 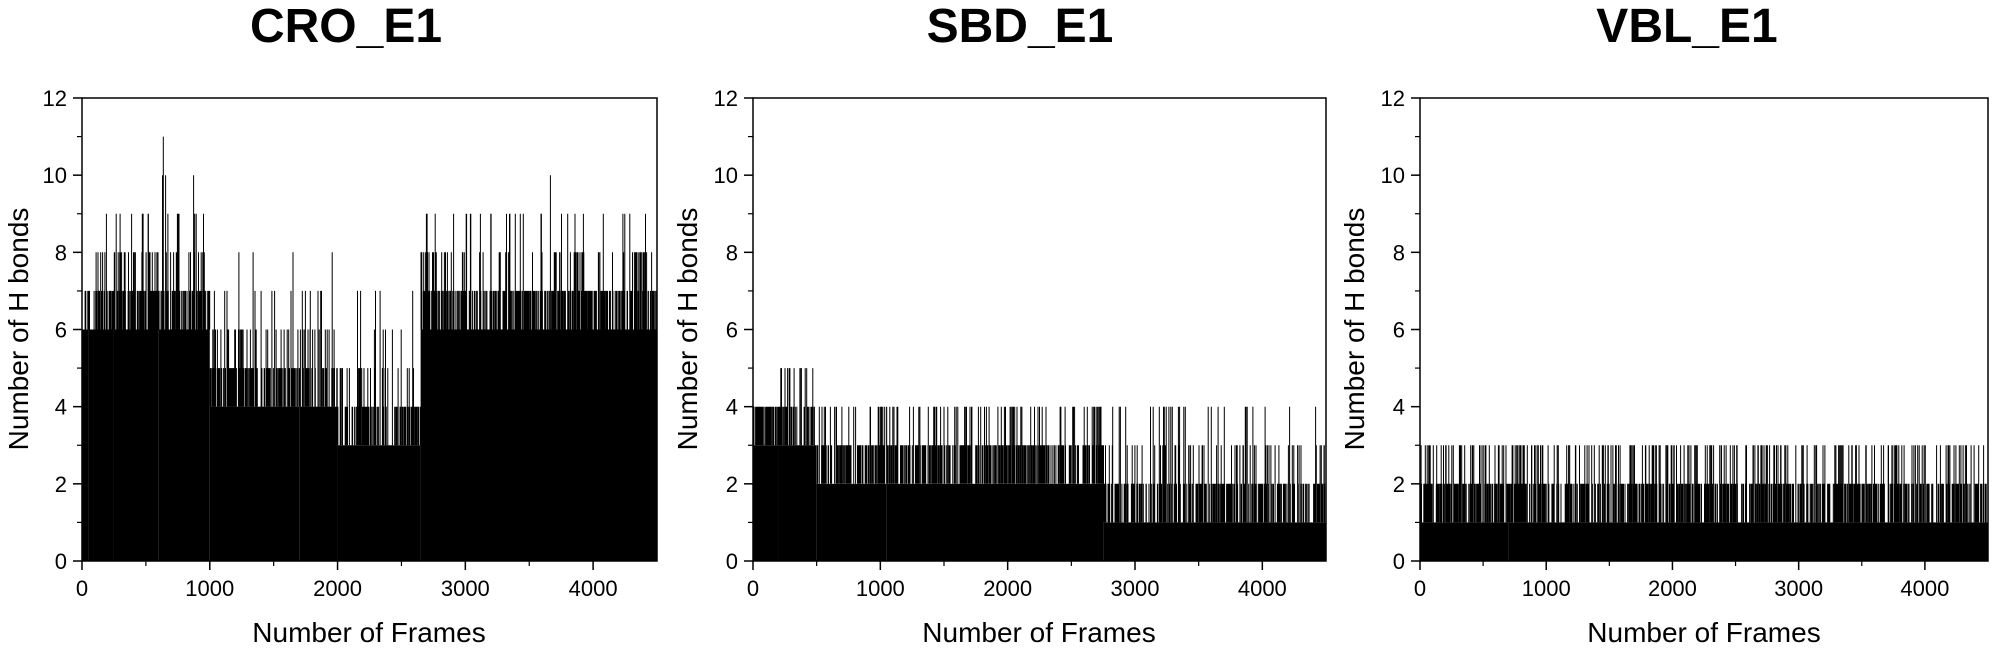 What do you see at coordinates (1020, 26) in the screenshot?
I see `panel-title: SBD_E1` at bounding box center [1020, 26].